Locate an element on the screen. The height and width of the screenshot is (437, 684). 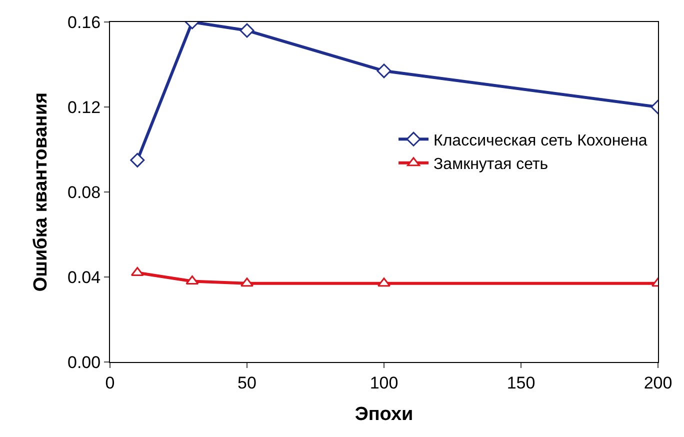
legend-label: Замкнутая сеть is located at coordinates (491, 165).